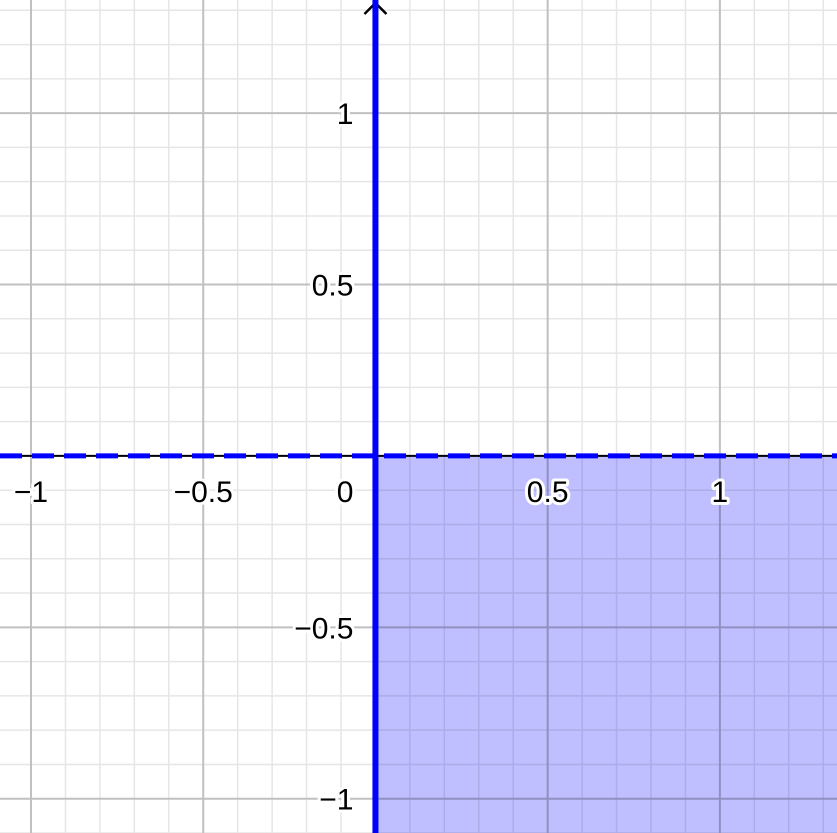 The image size is (837, 833). I want to click on y-tick-label-halo: 0.5, so click(333, 286).